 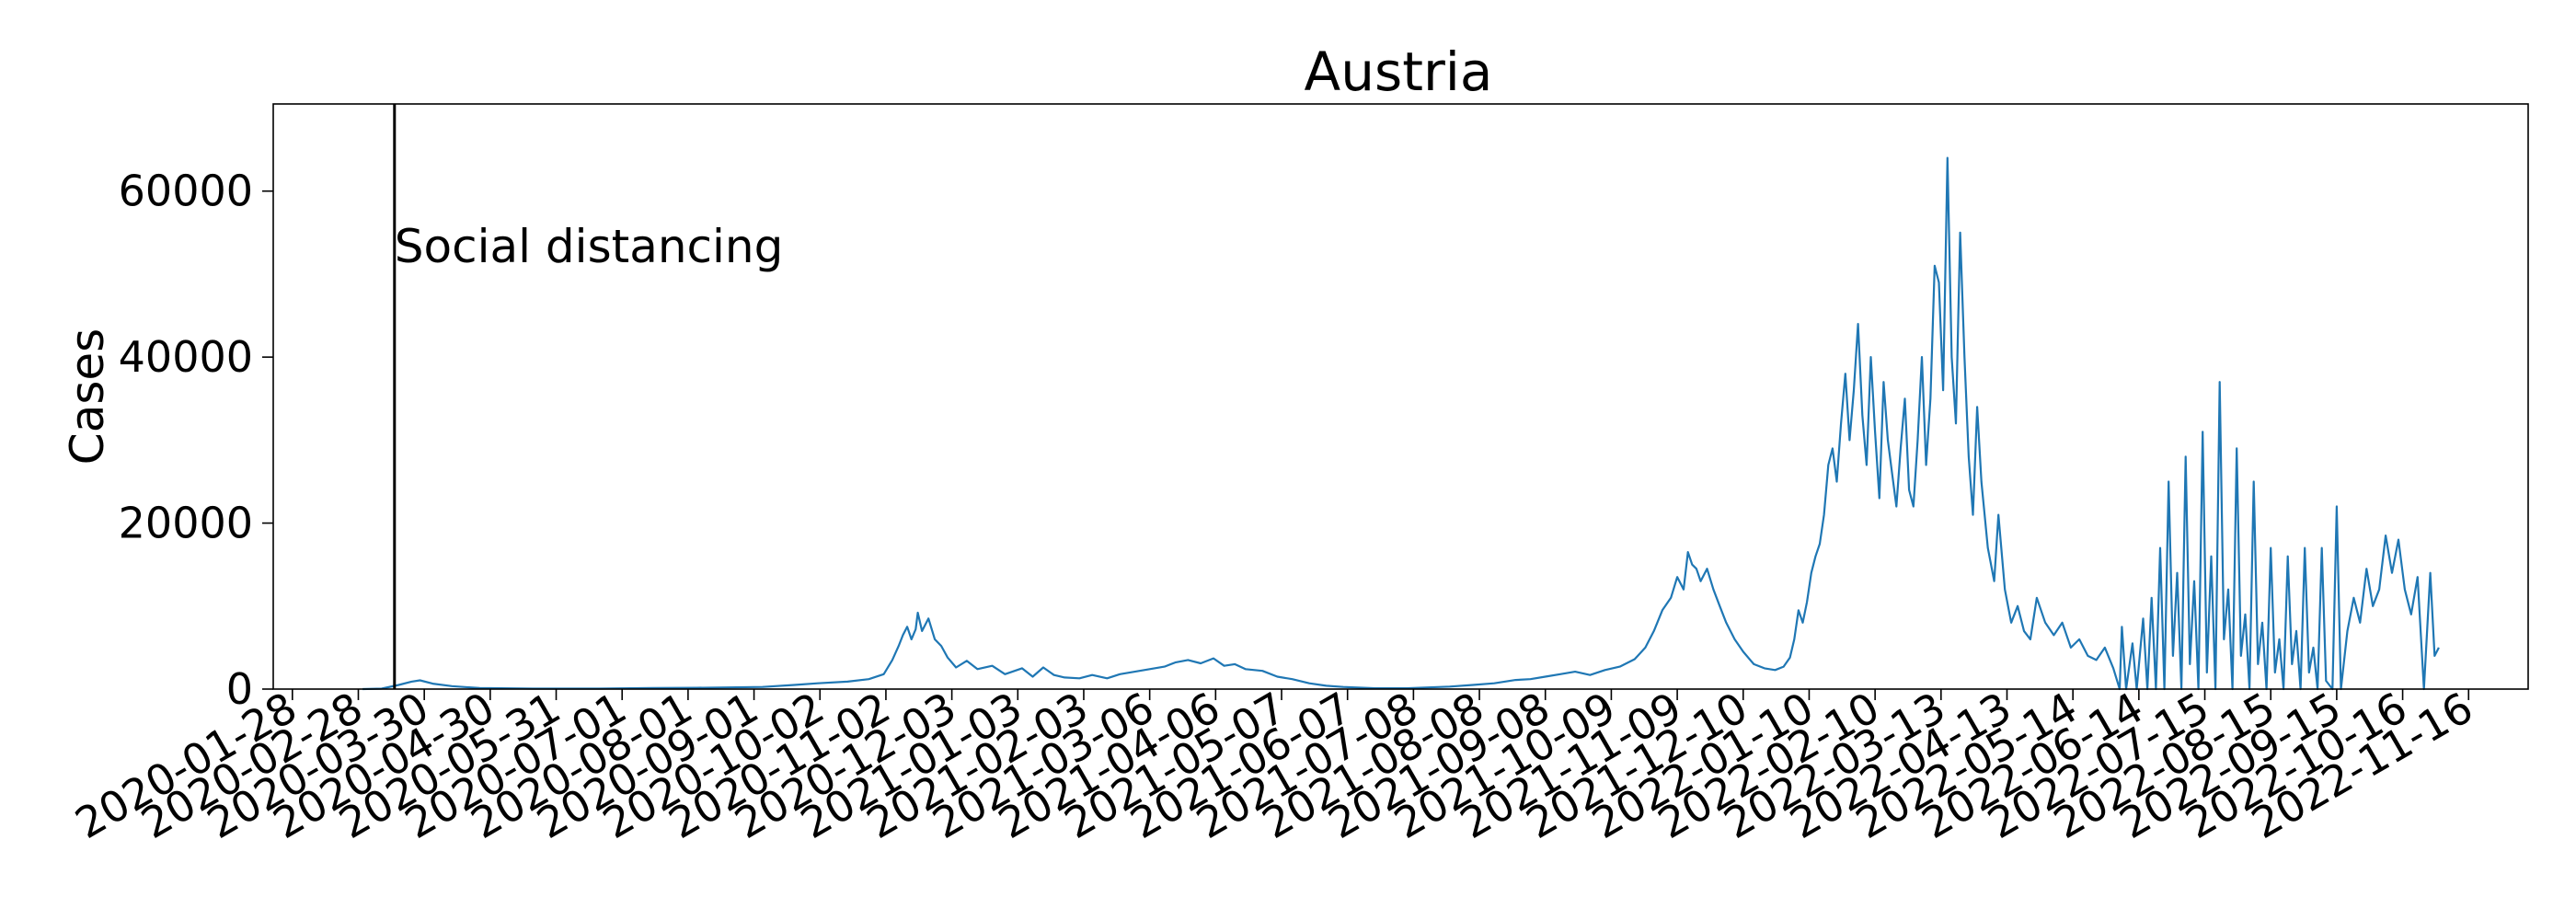 What do you see at coordinates (589, 246) in the screenshot?
I see `annotation-label: Social distancing` at bounding box center [589, 246].